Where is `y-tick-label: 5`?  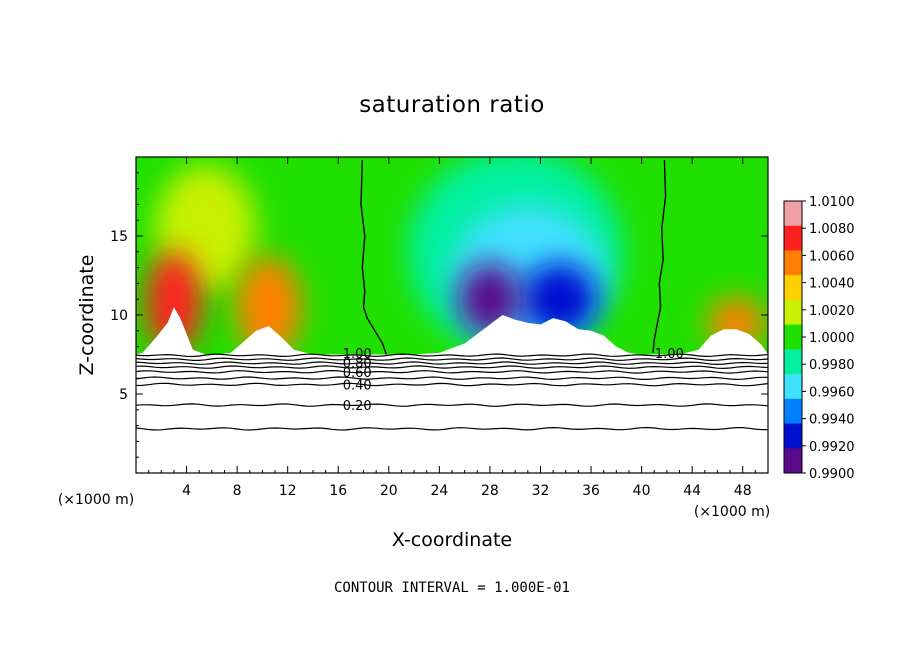
y-tick-label: 5 is located at coordinates (123, 395).